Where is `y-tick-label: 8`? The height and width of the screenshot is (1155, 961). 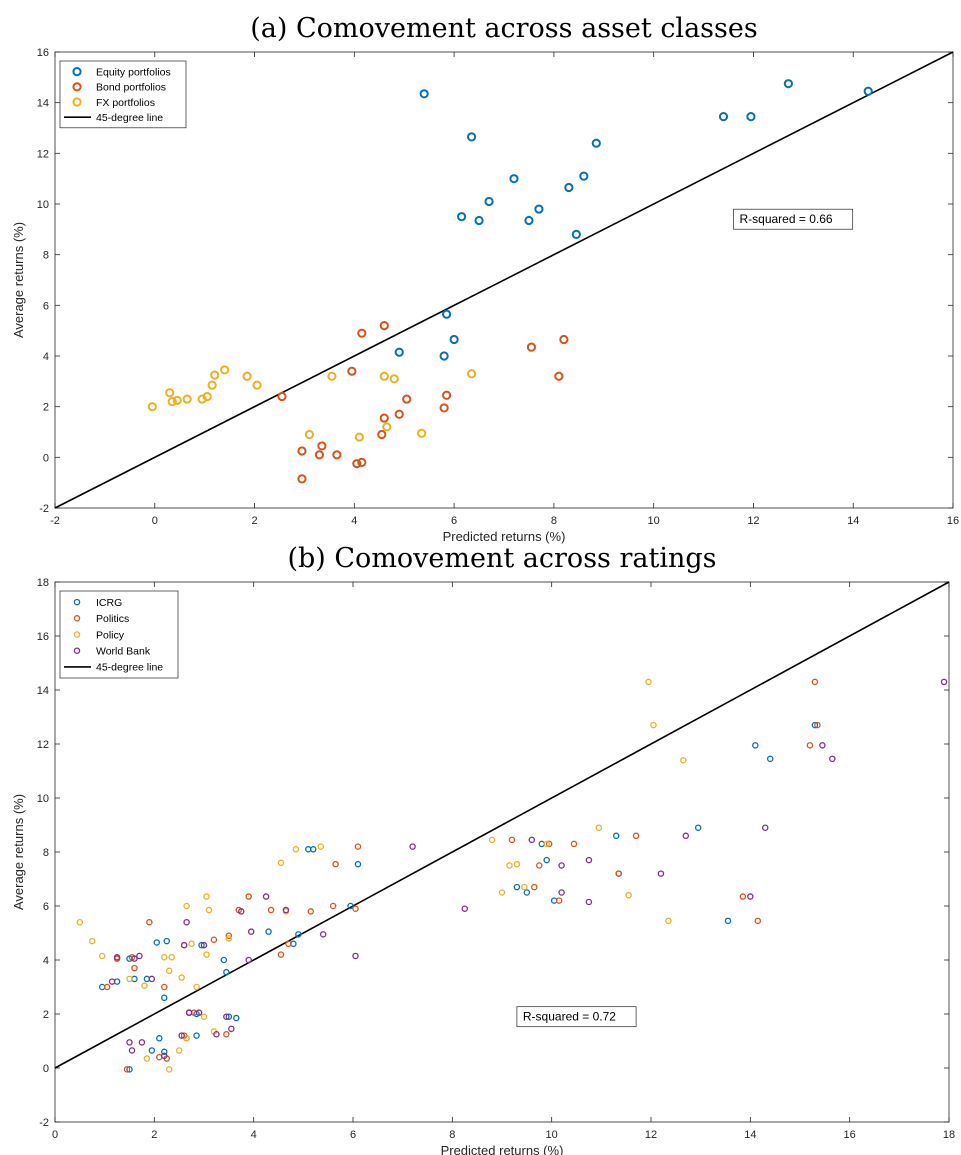
y-tick-label: 8 is located at coordinates (46, 256).